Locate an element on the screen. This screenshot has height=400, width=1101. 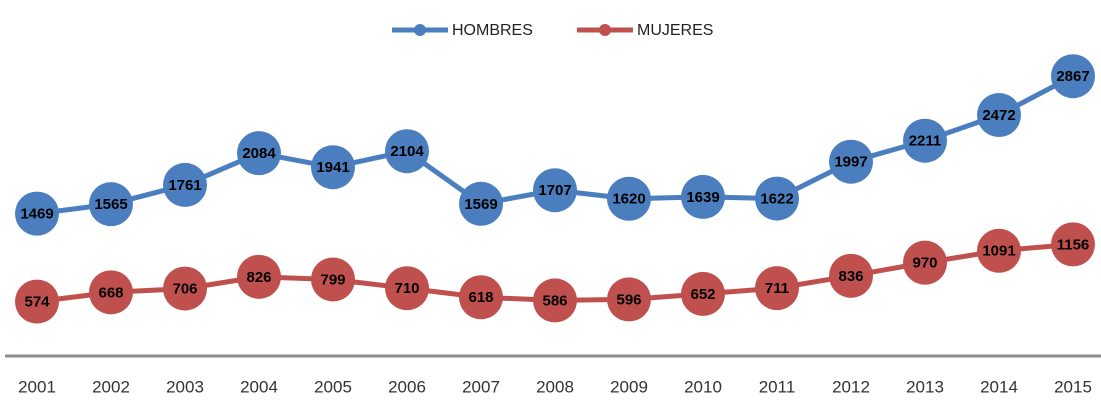
x-tick-label: 2003 is located at coordinates (185, 386).